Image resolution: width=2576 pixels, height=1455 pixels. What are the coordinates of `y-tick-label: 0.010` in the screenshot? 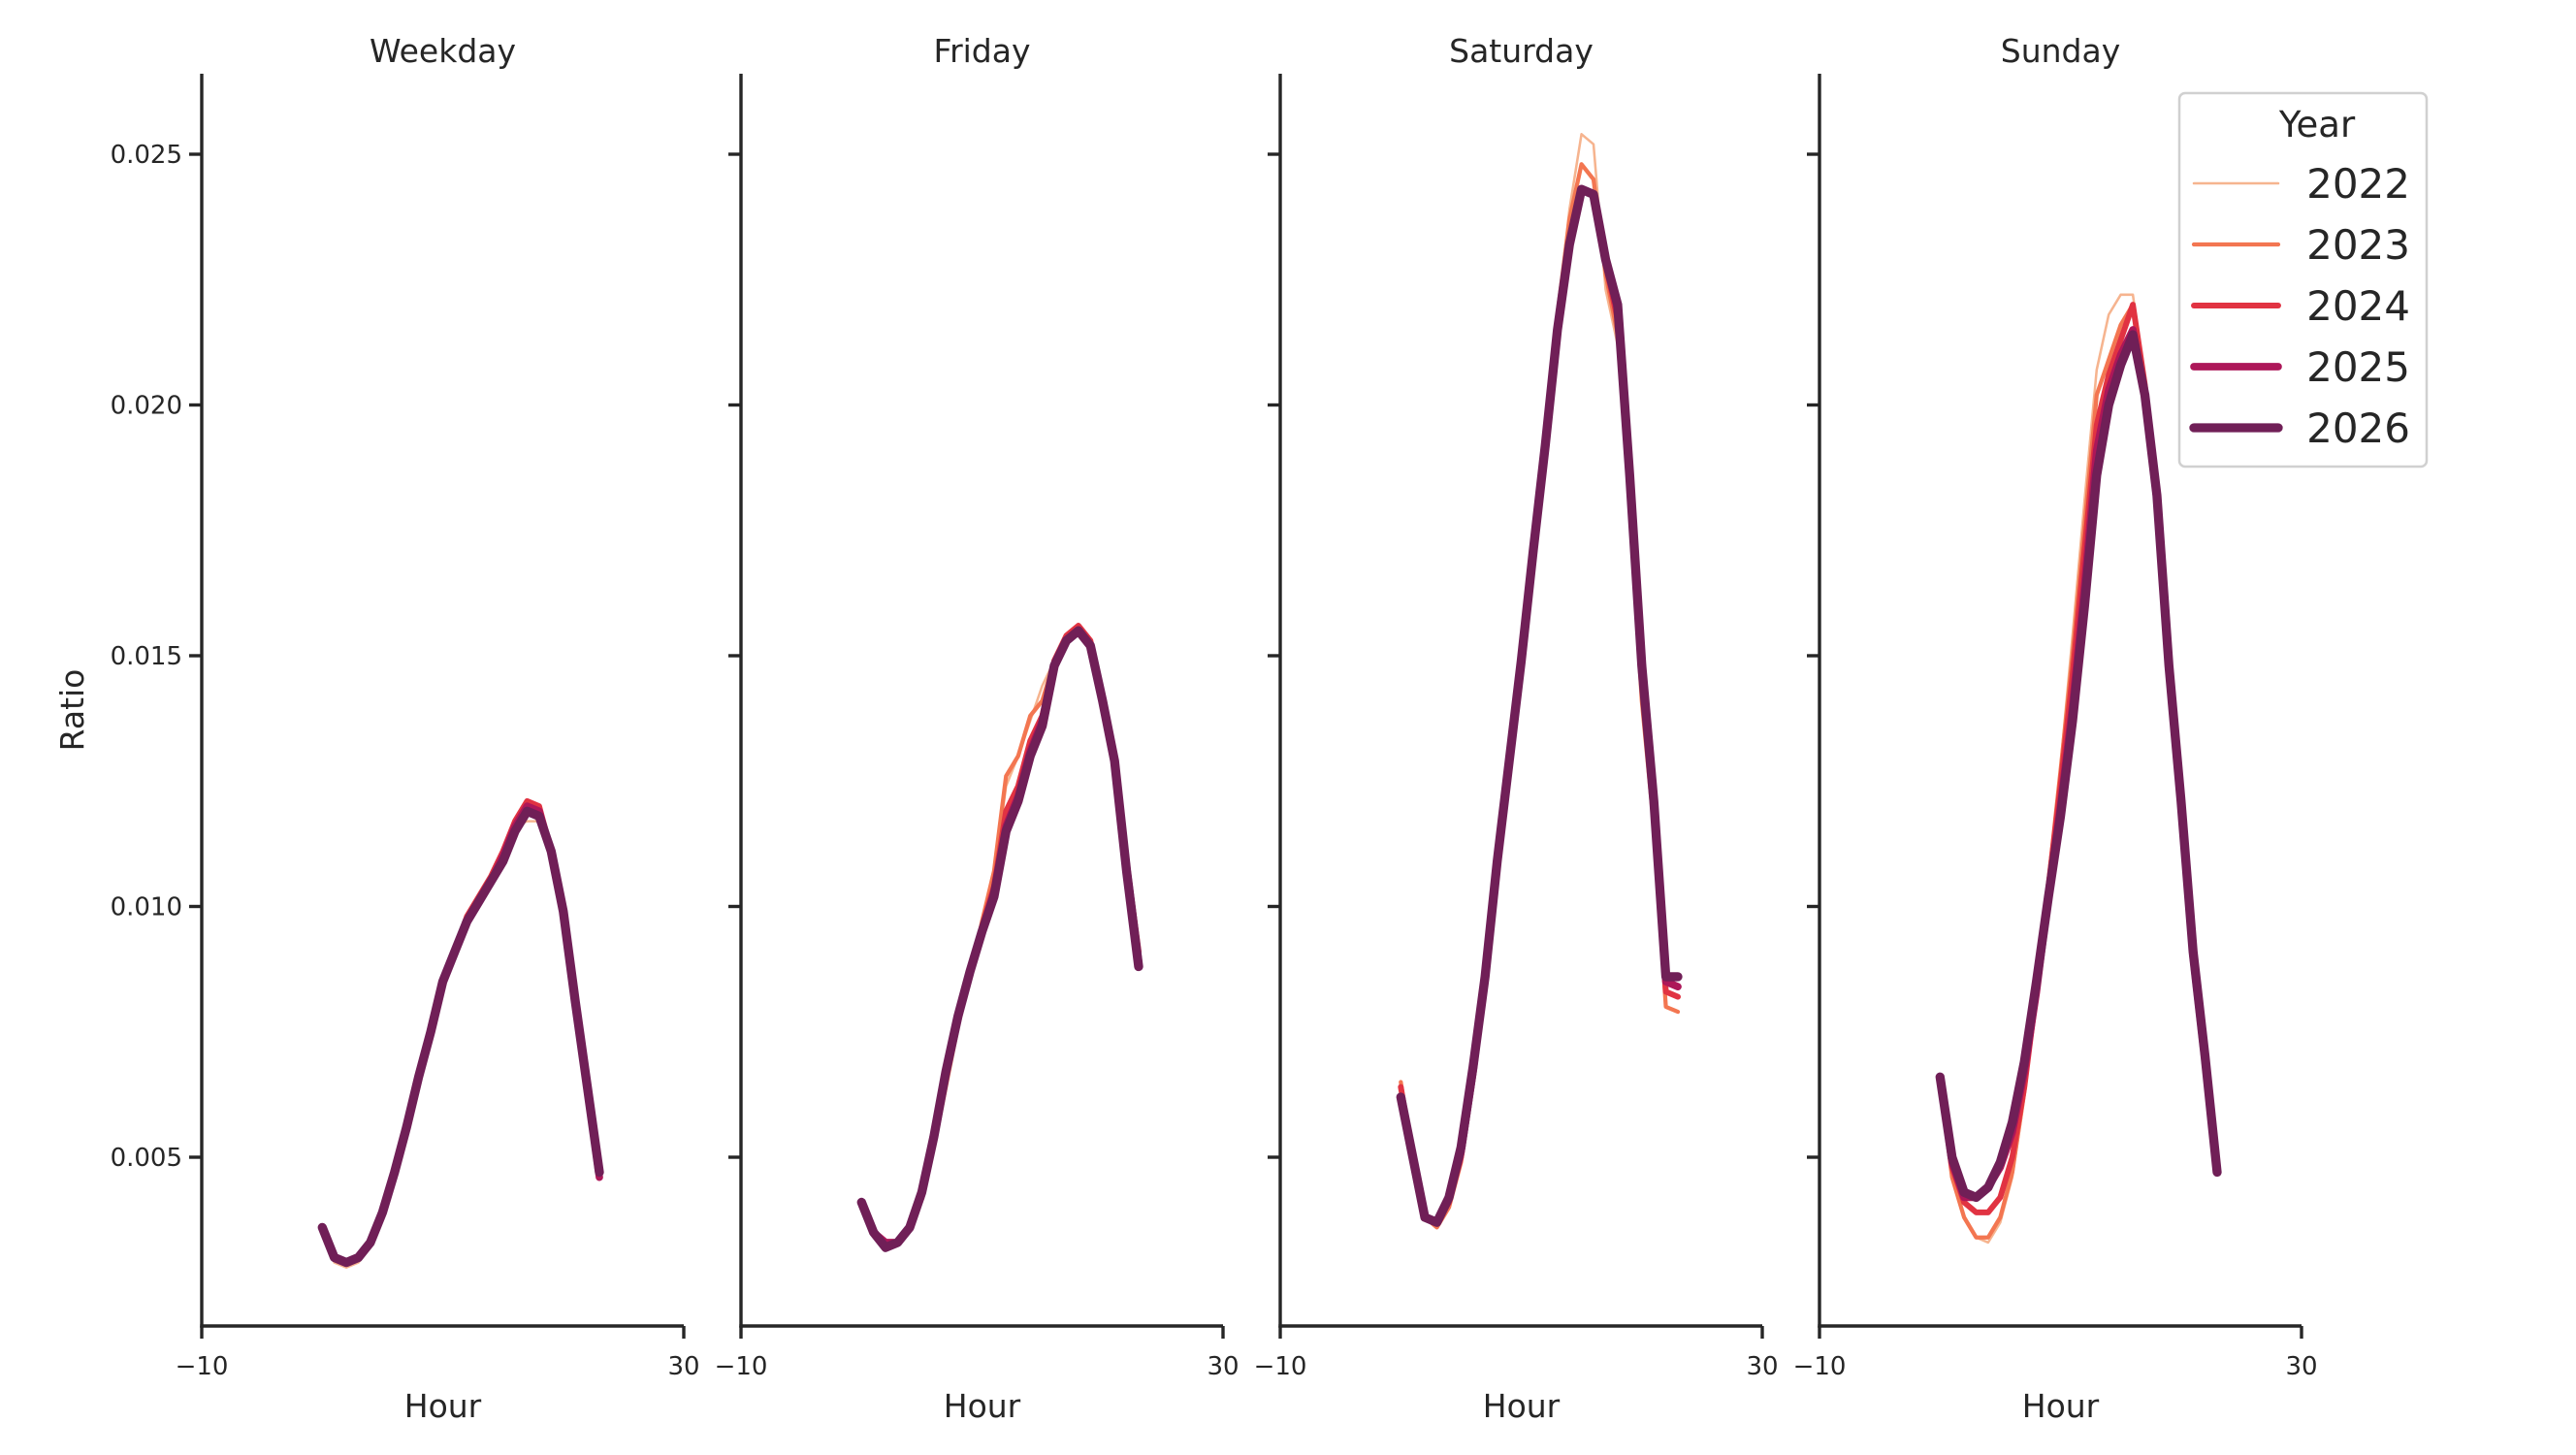 It's located at (146, 907).